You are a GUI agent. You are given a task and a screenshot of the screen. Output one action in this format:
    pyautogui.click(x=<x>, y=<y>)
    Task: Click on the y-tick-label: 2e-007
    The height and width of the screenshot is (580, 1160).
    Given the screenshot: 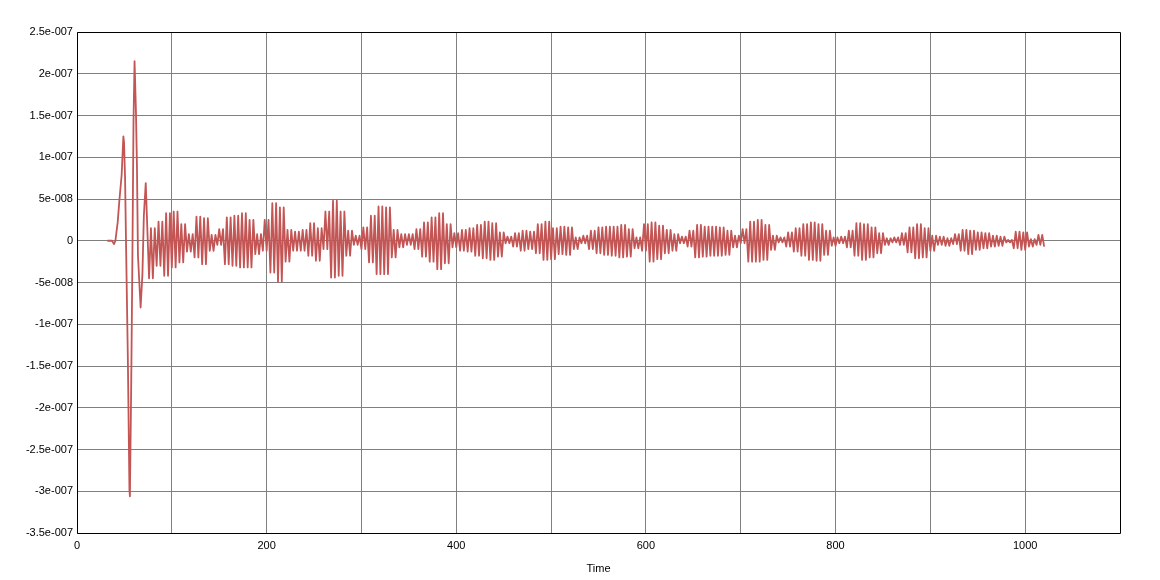 What is the action you would take?
    pyautogui.click(x=55, y=72)
    